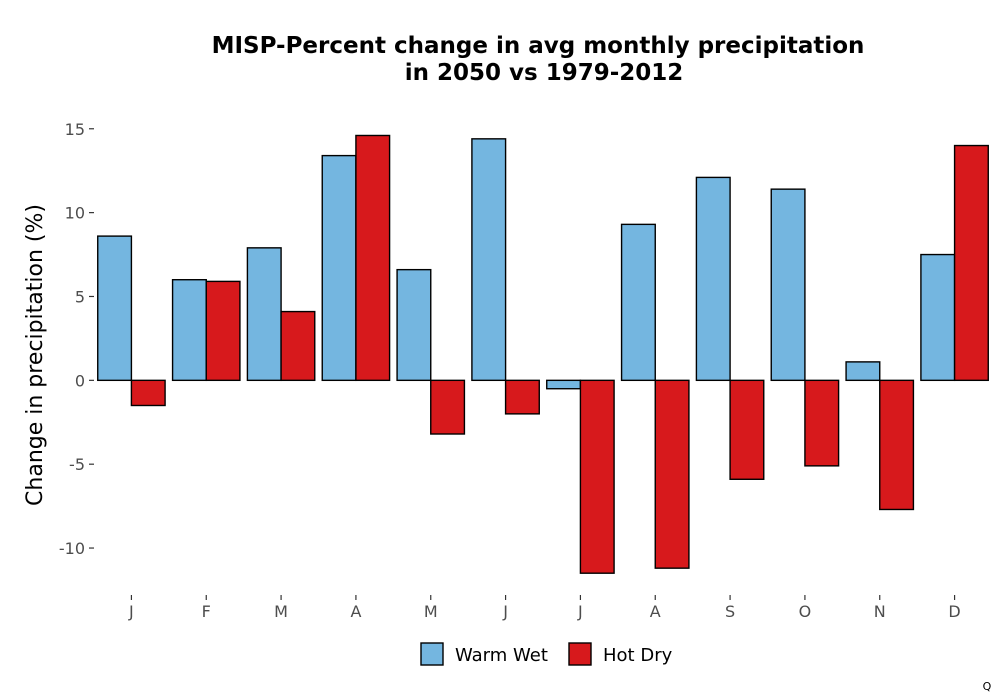 This screenshot has width=1000, height=700. Describe the element at coordinates (638, 655) in the screenshot. I see `legend-label-hot-dry: Hot Dry` at that location.